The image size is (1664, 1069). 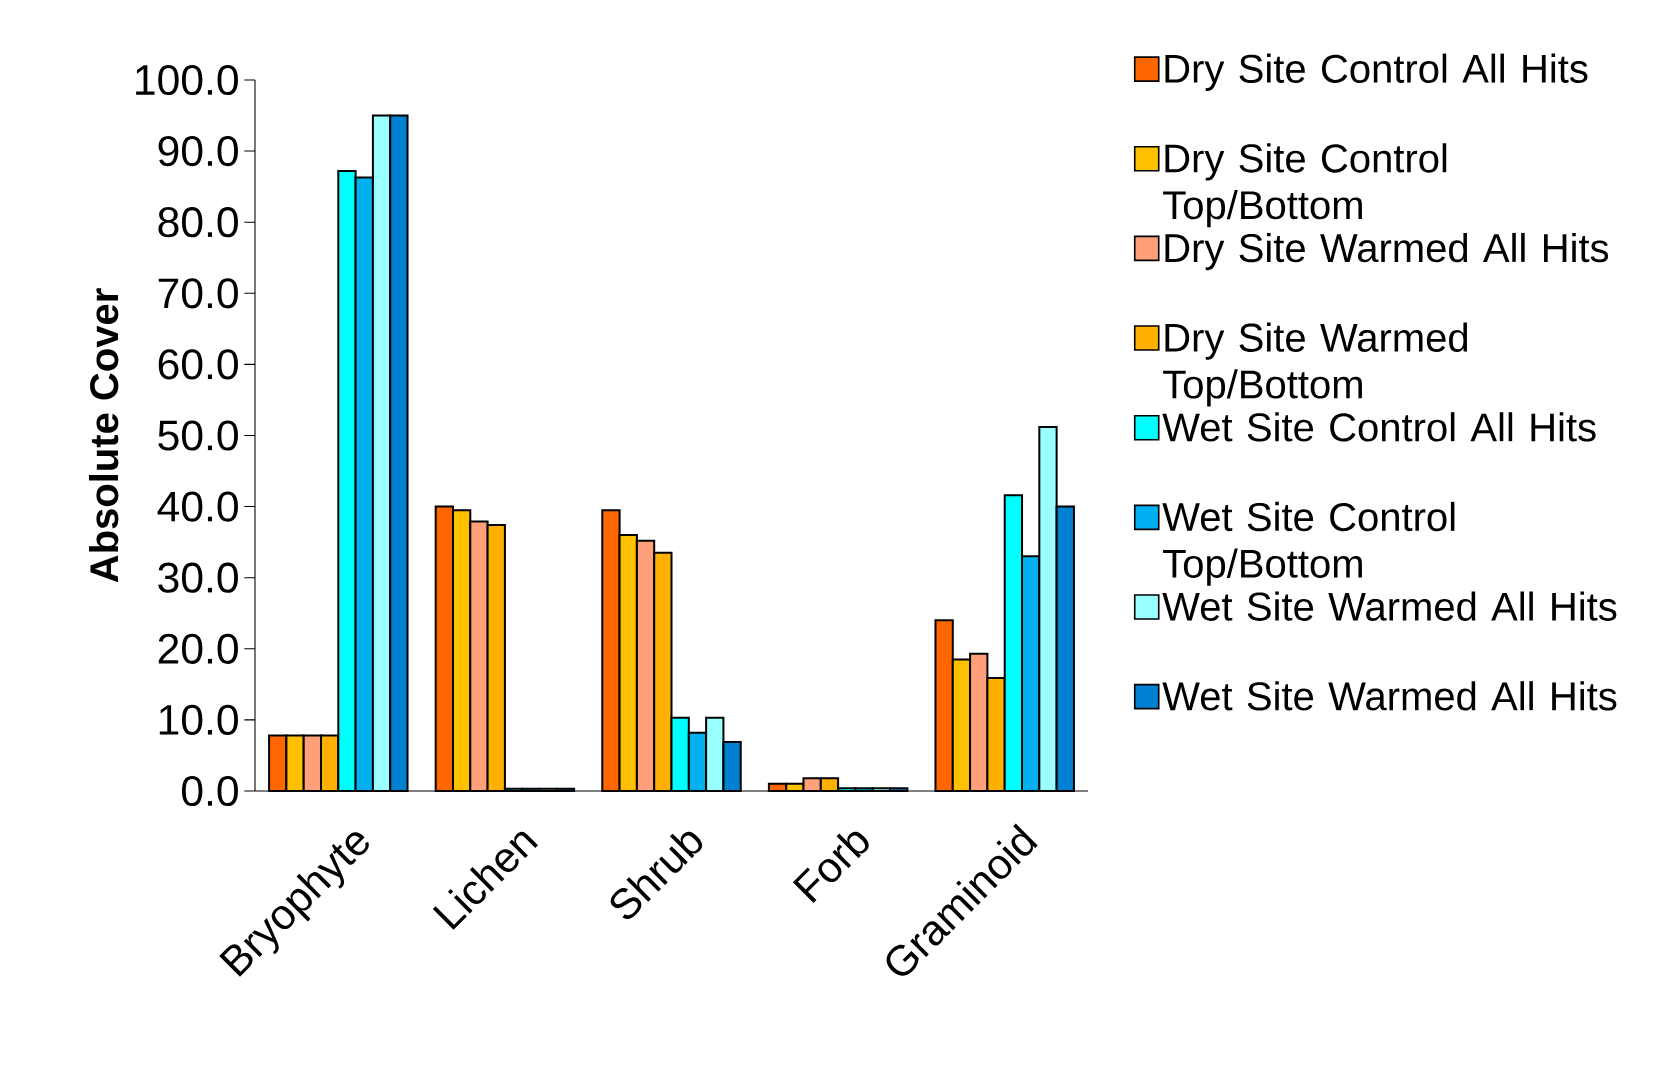 I want to click on x-tick-label: Forb, so click(x=830, y=867).